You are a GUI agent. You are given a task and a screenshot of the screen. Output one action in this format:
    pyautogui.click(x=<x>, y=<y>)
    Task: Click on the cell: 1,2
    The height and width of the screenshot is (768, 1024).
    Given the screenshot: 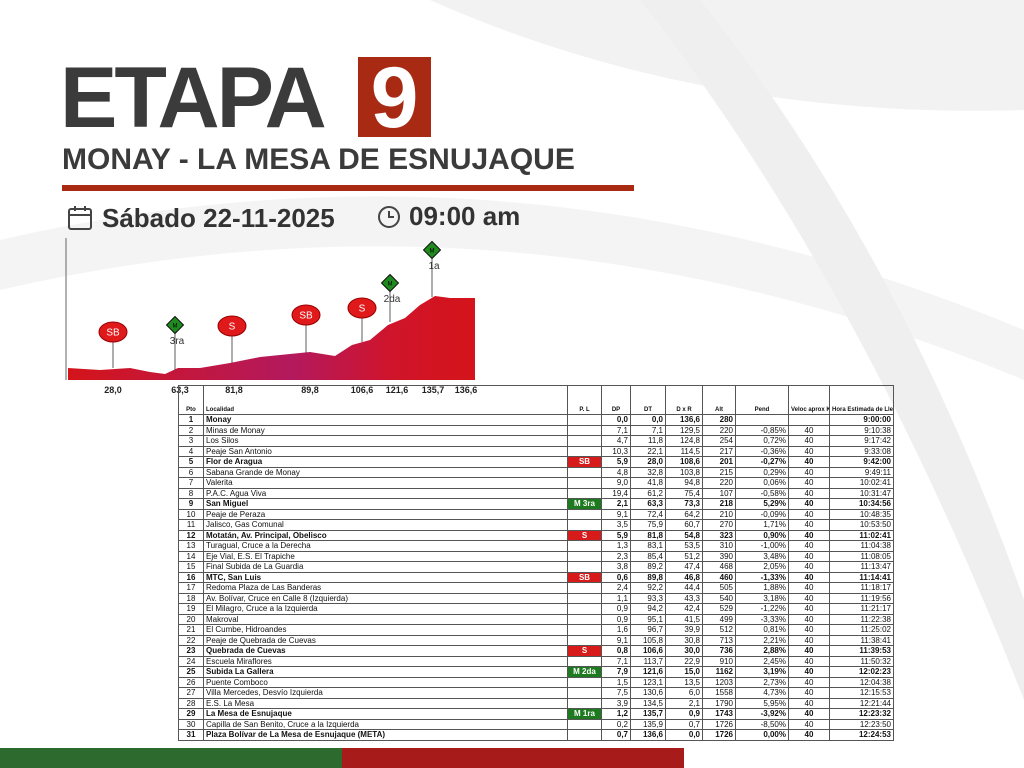 What is the action you would take?
    pyautogui.click(x=616, y=714)
    